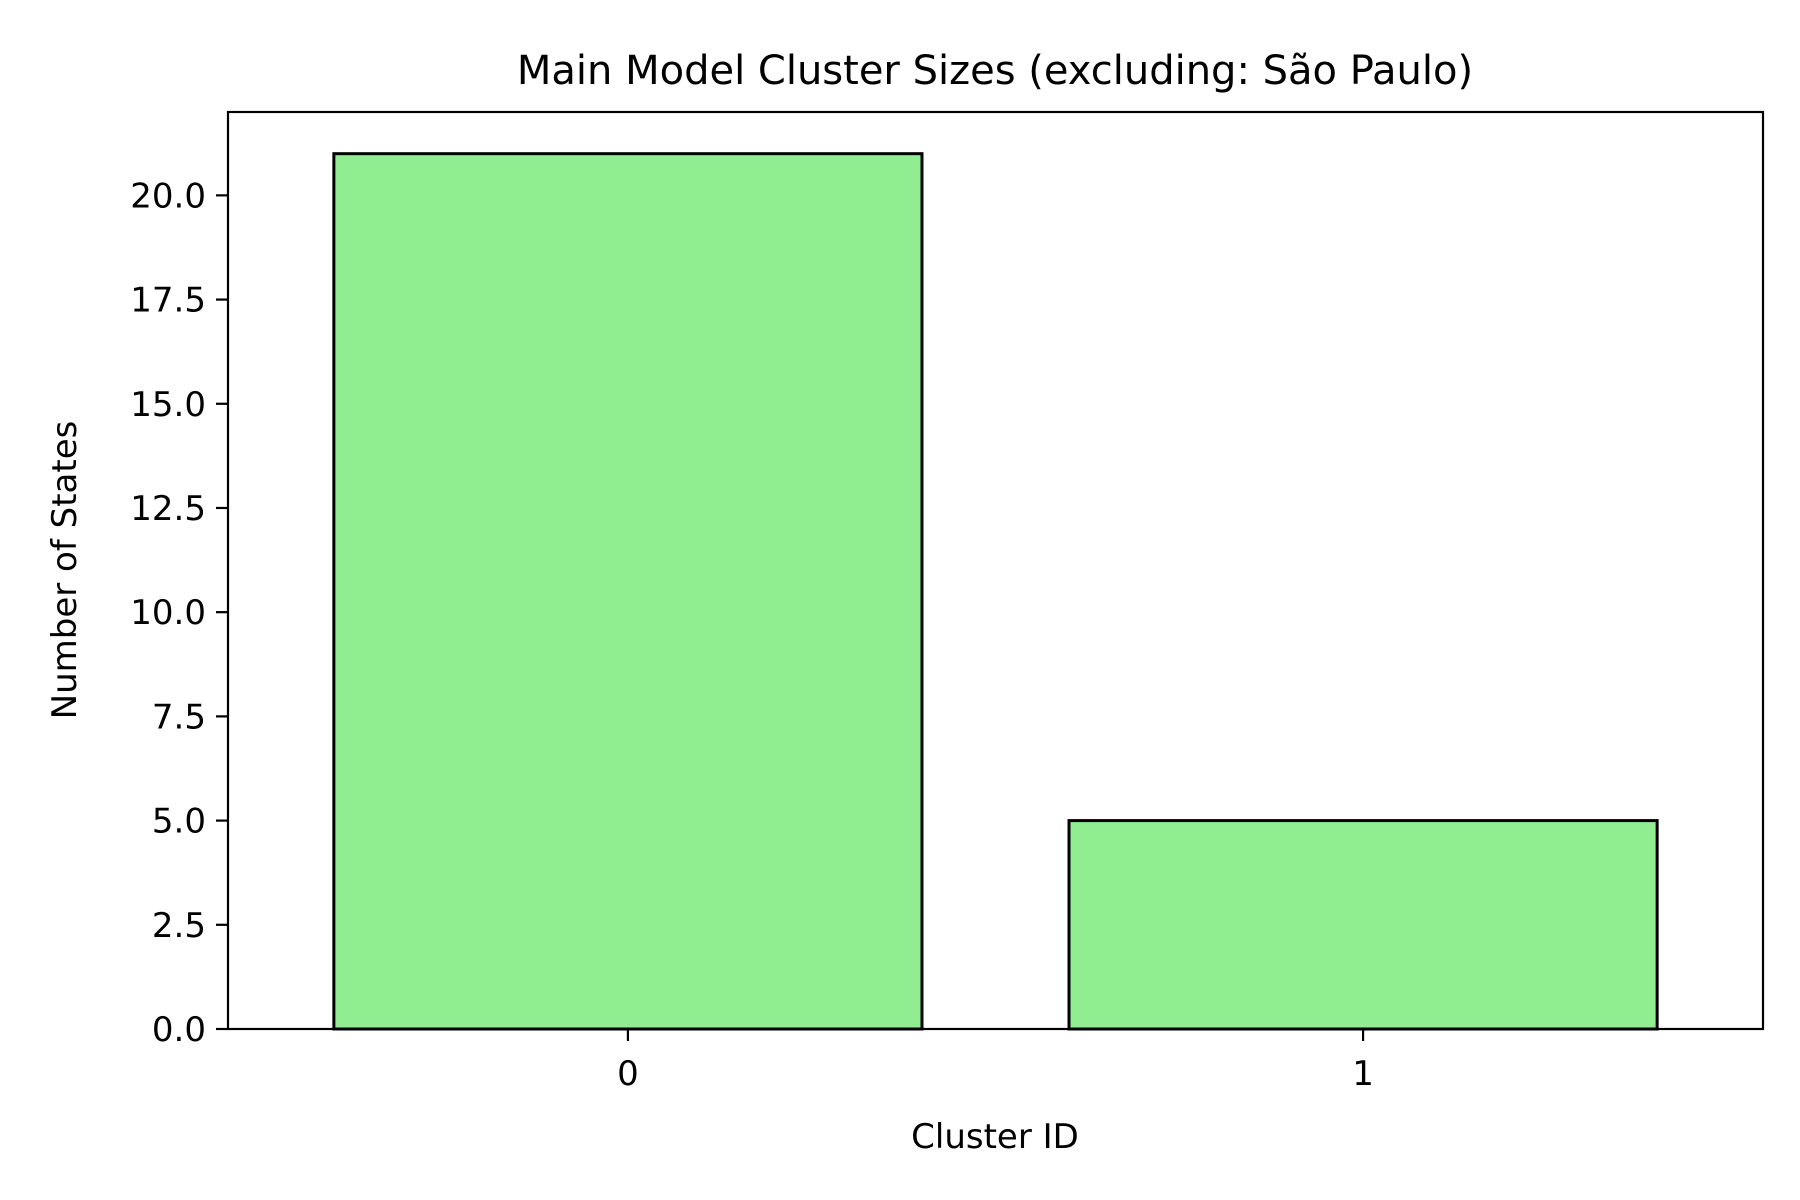  I want to click on y-tick-label: 0.0, so click(179, 1030).